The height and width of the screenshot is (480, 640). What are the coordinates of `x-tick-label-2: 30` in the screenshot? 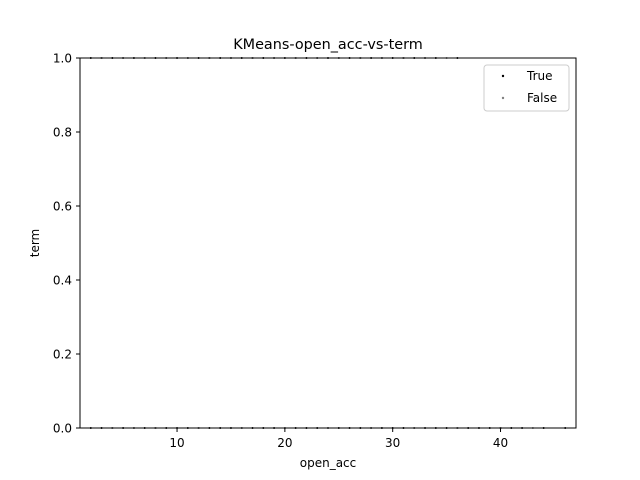 It's located at (392, 443).